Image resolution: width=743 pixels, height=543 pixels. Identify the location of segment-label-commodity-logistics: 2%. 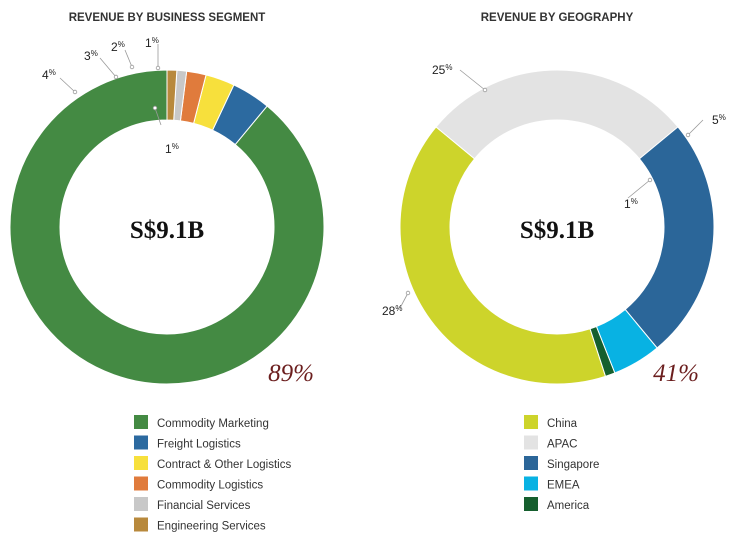
(118, 47).